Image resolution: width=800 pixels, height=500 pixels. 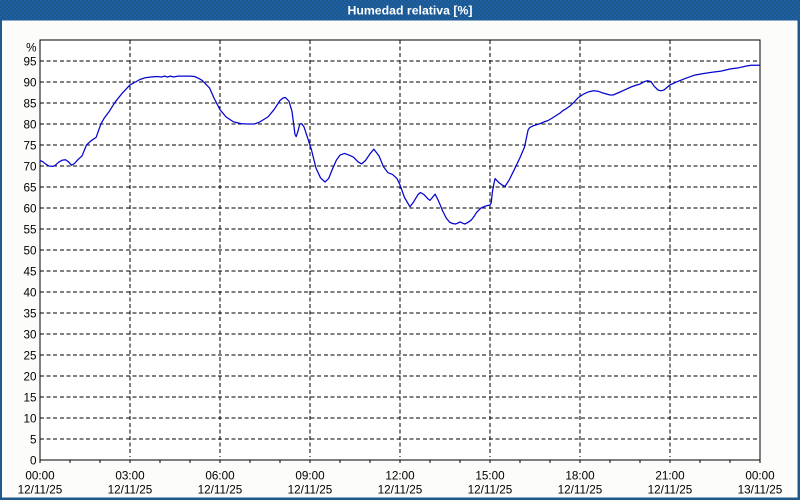 What do you see at coordinates (220, 475) in the screenshot?
I see `svg-text: 06:00` at bounding box center [220, 475].